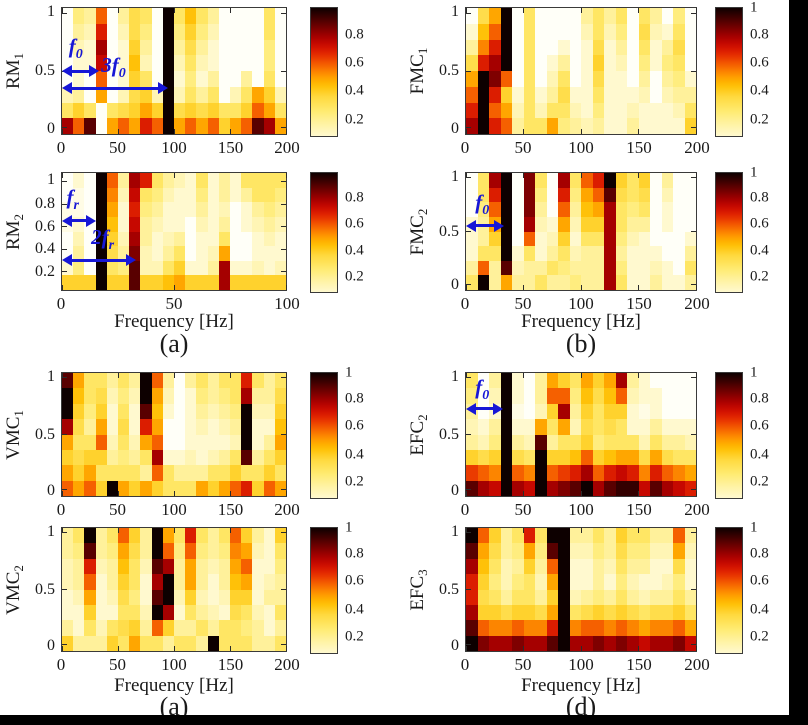 Image resolution: width=808 pixels, height=725 pixels. I want to click on y-tick-labels: 0 0.5 1, so click(40, 70).